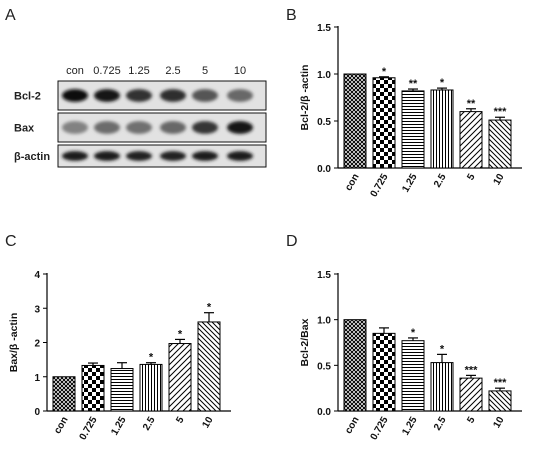 This screenshot has height=449, width=550. I want to click on y-tick-label: 3, so click(37, 309).